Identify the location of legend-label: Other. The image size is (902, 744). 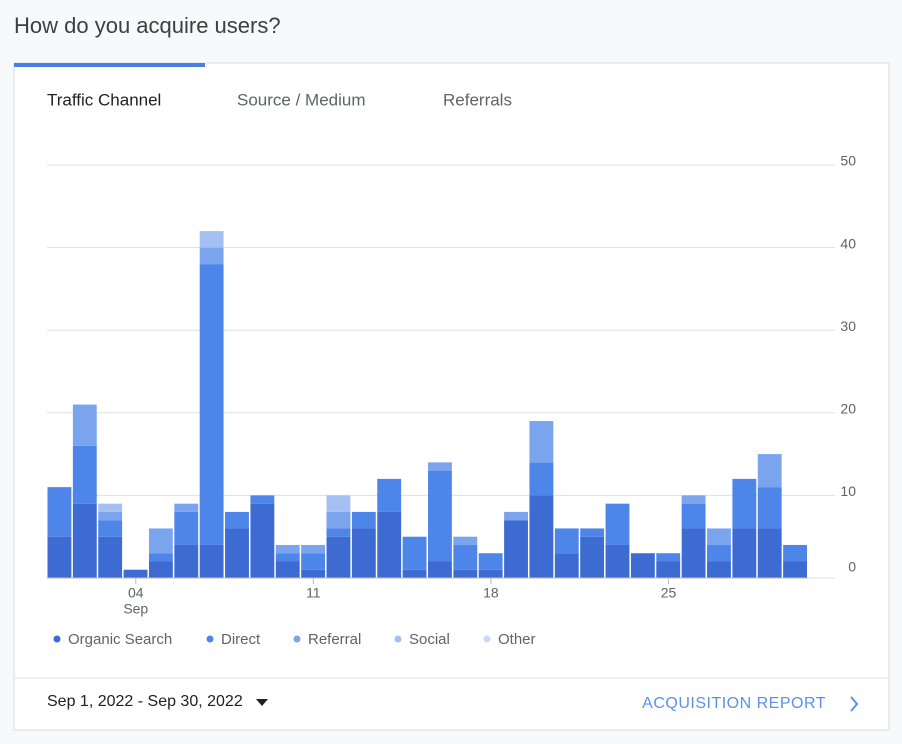
(517, 639).